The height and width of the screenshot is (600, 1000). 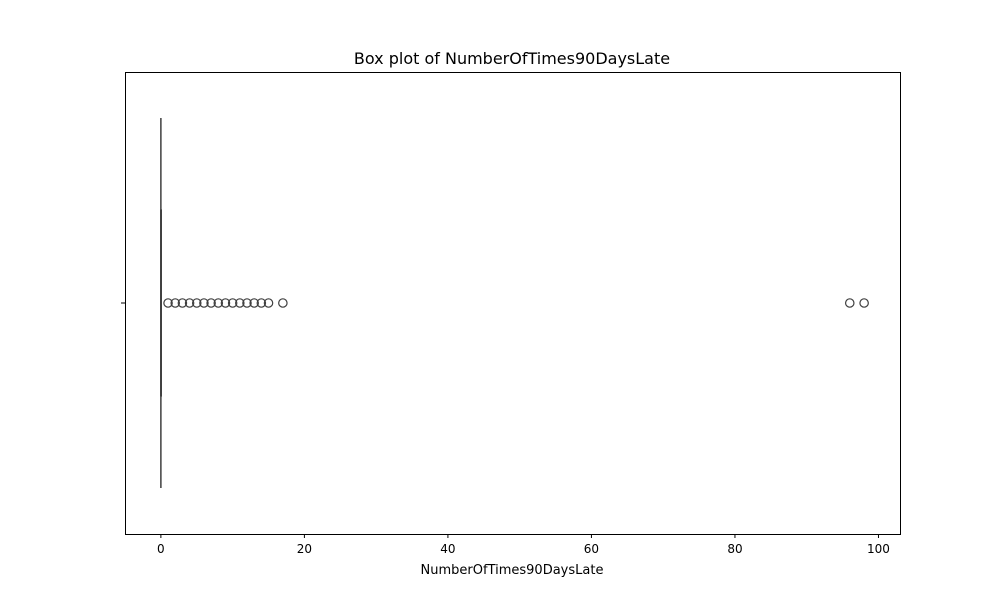 I want to click on x-tick-label: 20, so click(x=304, y=549).